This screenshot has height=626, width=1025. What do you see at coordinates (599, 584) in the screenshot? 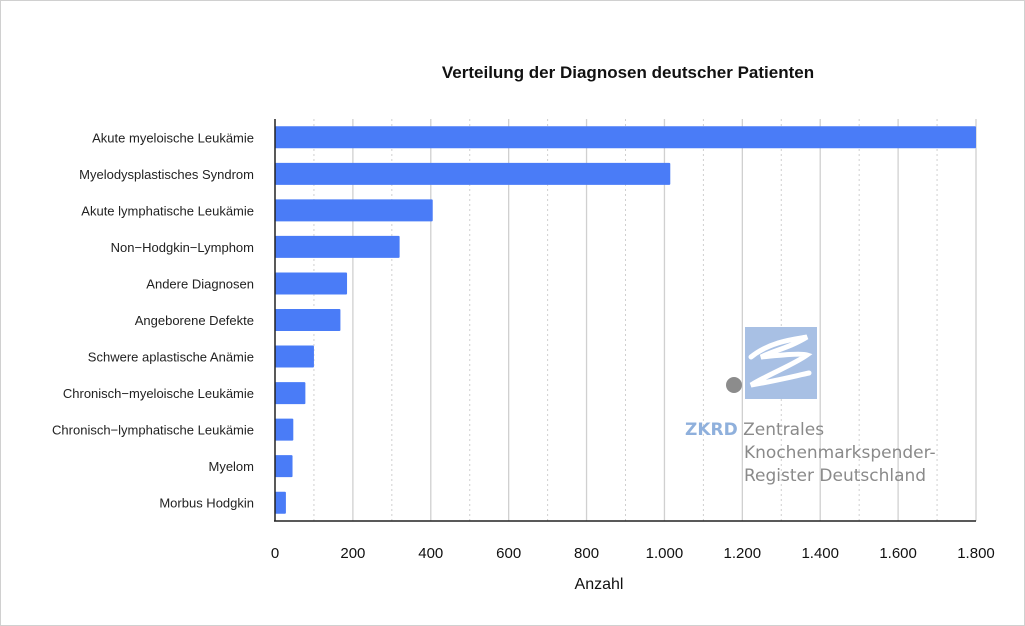
I see `x-axis-label: Anzahl` at bounding box center [599, 584].